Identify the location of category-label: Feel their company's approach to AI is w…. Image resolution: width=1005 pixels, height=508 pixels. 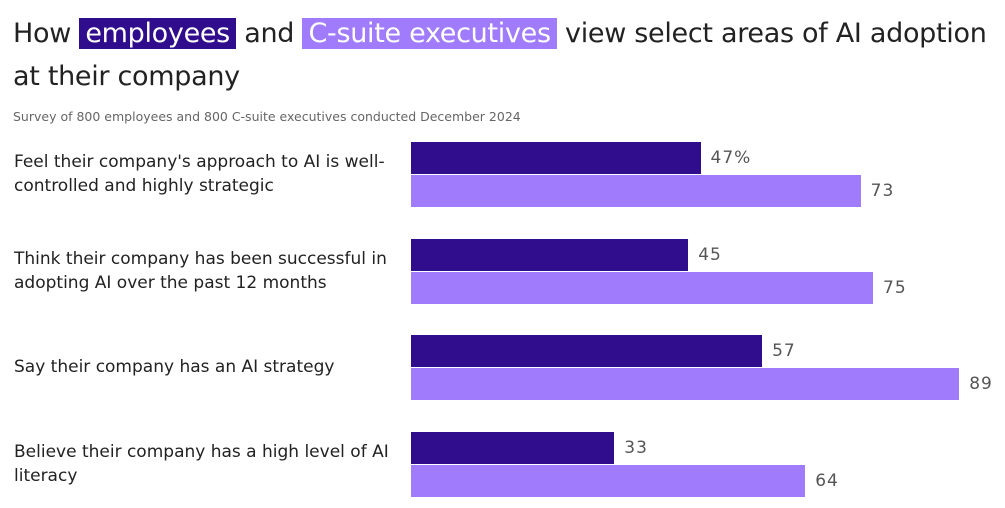
(199, 174).